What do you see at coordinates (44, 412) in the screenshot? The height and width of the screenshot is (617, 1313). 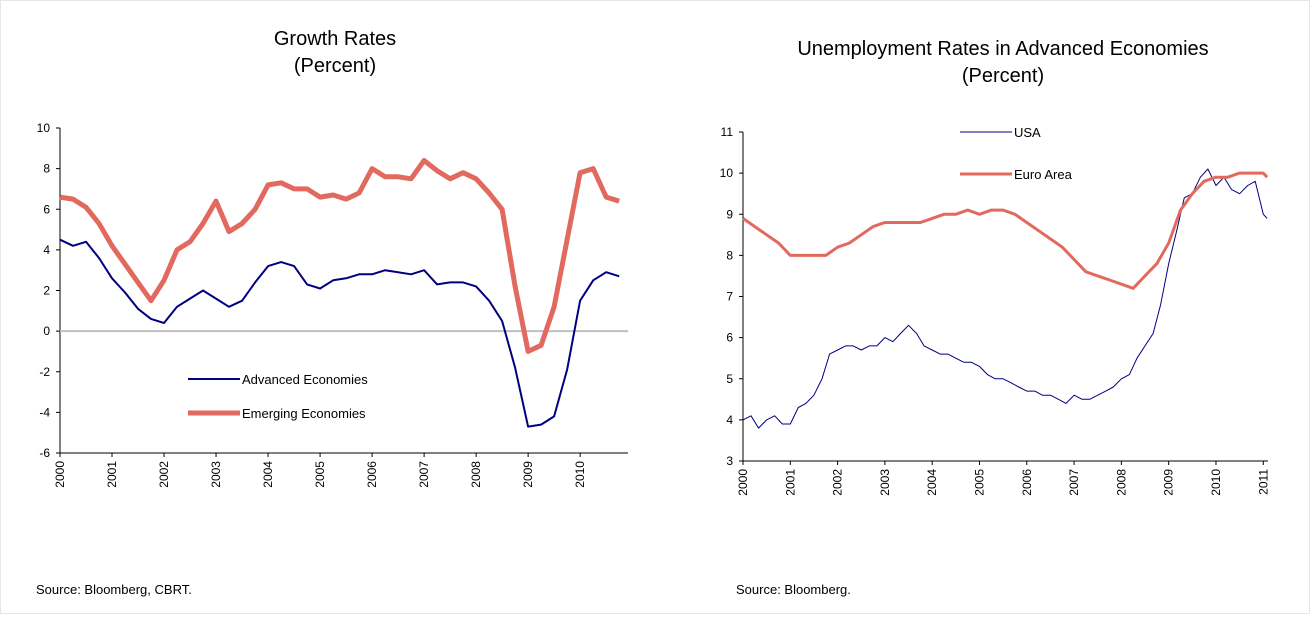 I see `y-tick-label: -4` at bounding box center [44, 412].